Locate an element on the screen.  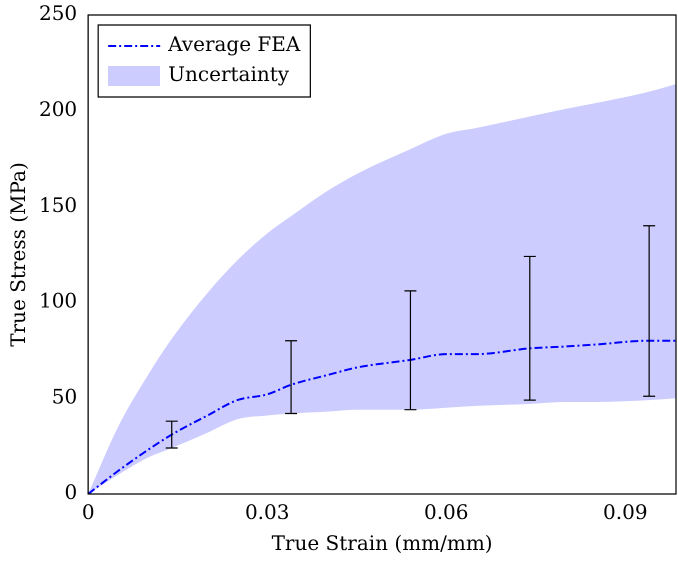
x-tick-label: 0.06 is located at coordinates (446, 512).